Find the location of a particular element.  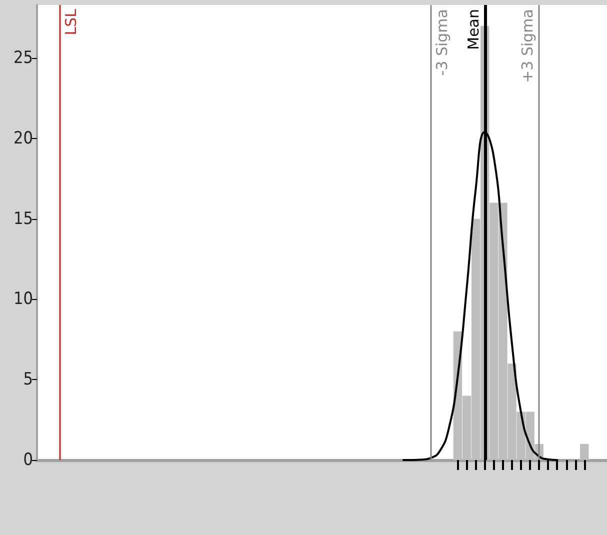

y-tick-label: 0 is located at coordinates (28, 460).